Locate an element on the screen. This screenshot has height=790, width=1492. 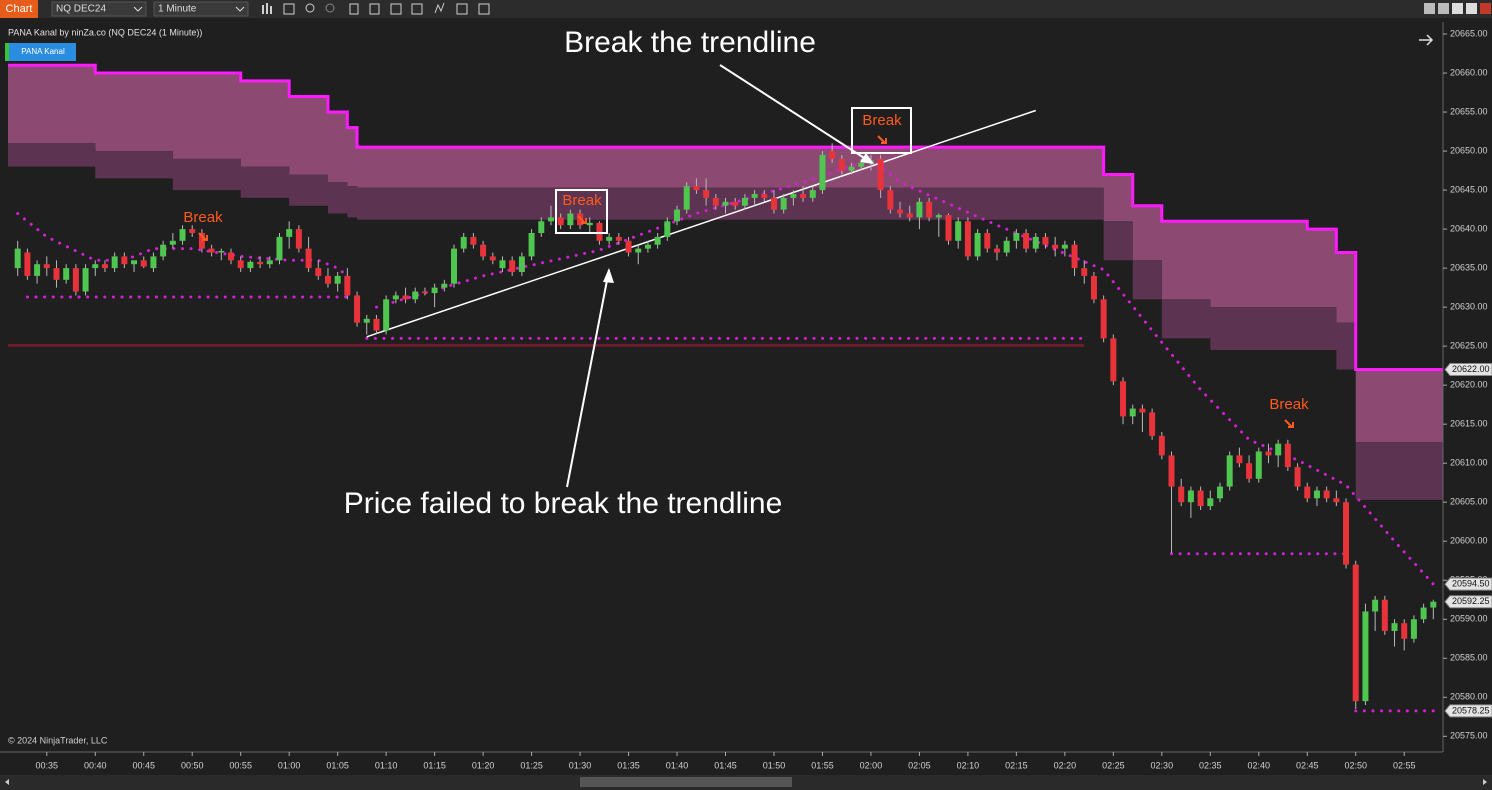
annotation-arrow is located at coordinates (588, 378).